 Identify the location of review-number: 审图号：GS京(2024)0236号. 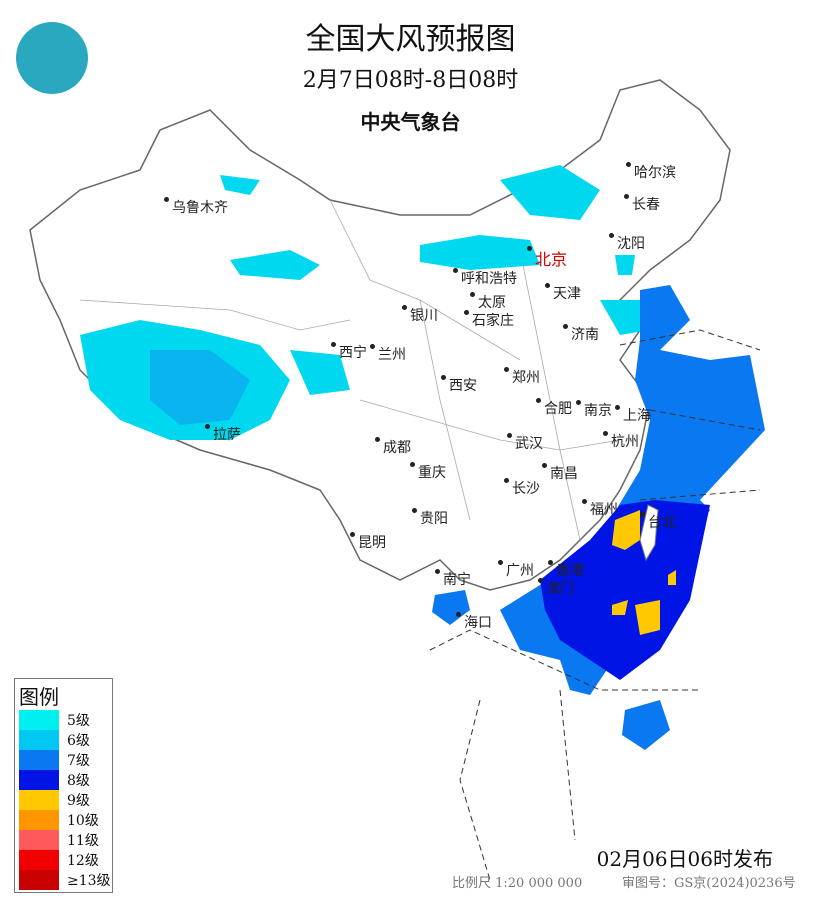
(709, 883).